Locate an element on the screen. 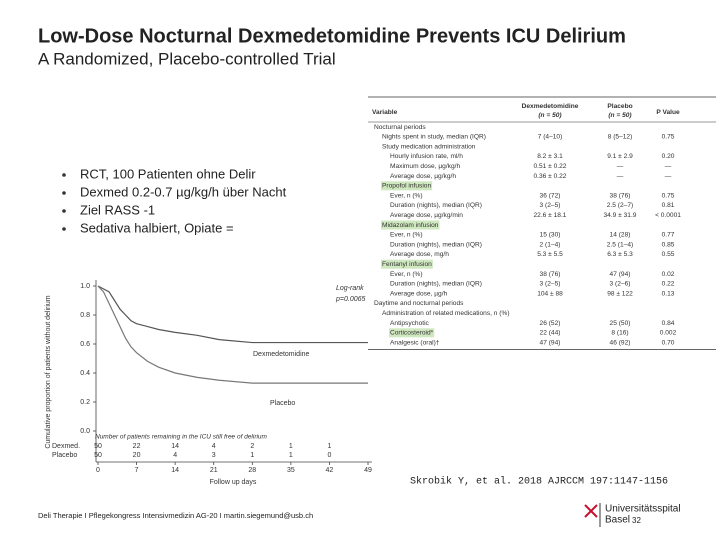 The image size is (720, 540). table-cell: 6.3 ± 5.3 is located at coordinates (620, 254).